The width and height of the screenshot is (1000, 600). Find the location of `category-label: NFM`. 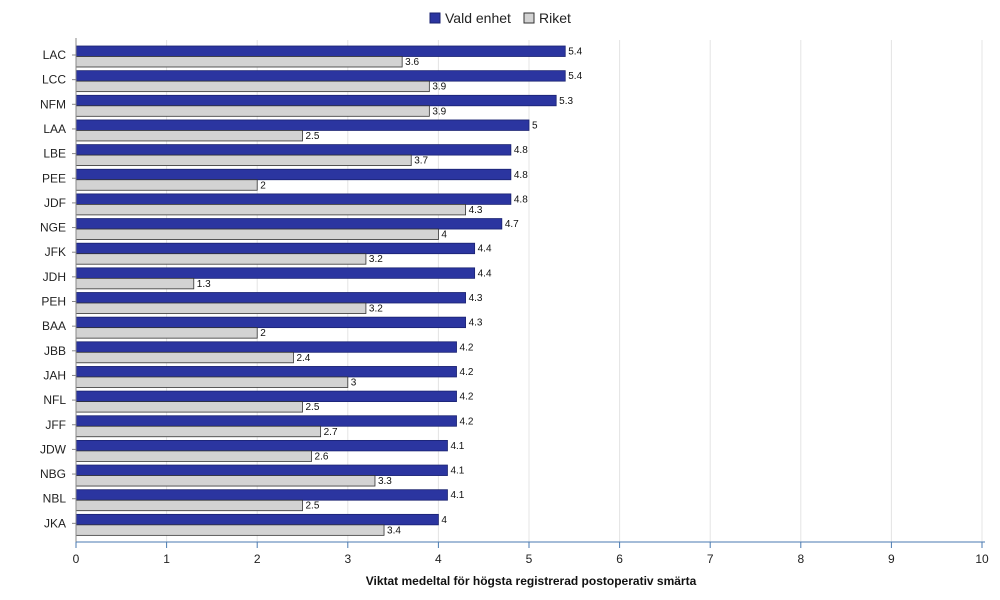

category-label: NFM is located at coordinates (53, 104).